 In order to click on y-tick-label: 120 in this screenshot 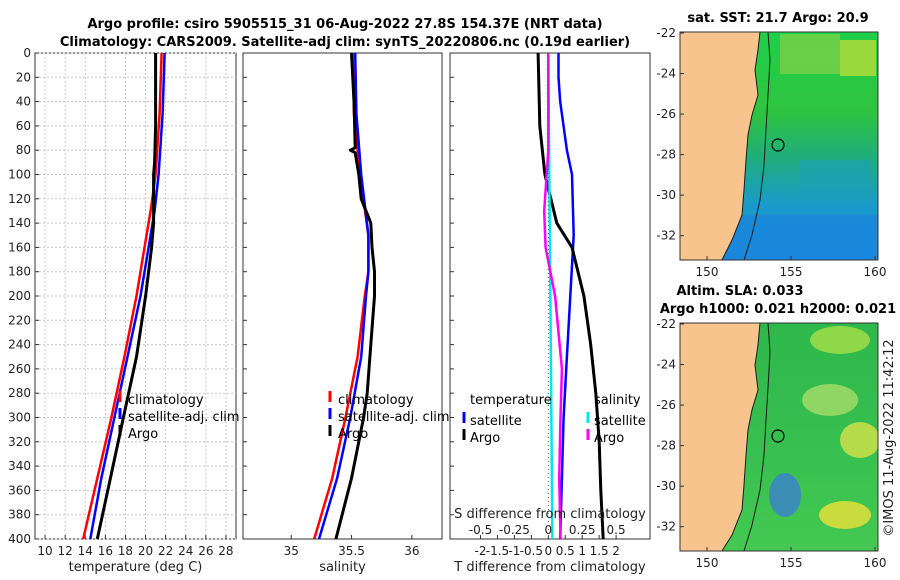, I will do `click(19, 199)`.